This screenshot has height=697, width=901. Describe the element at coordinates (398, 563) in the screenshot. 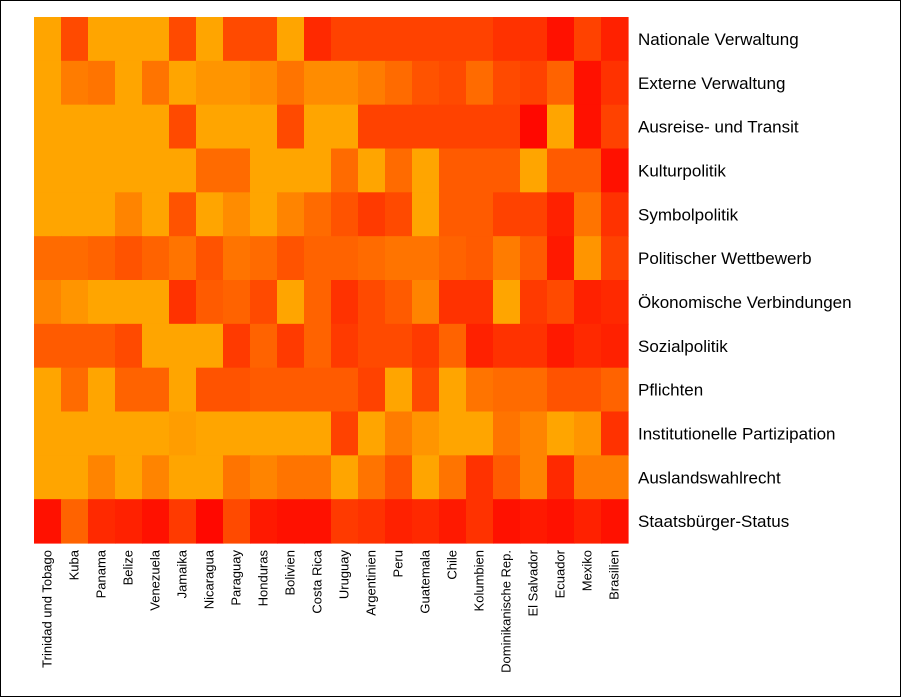

I see `column-label: Peru` at that location.